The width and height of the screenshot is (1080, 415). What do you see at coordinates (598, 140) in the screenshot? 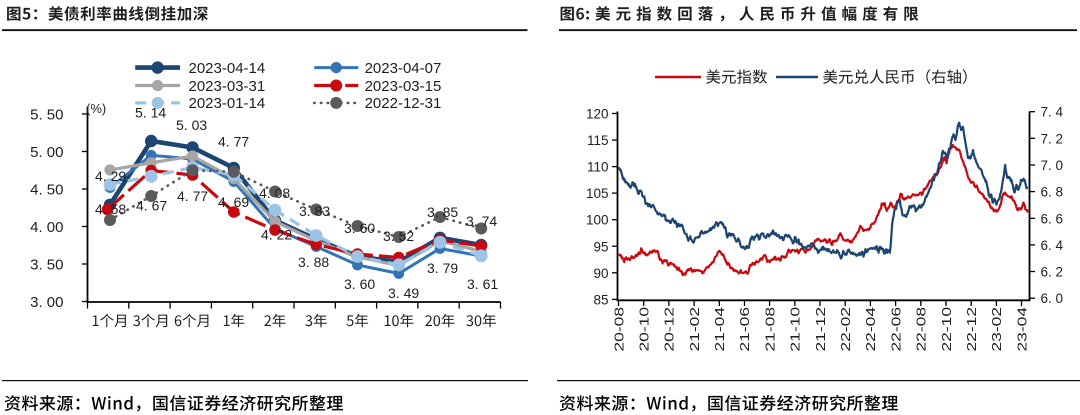
I see `svg-text: 115` at bounding box center [598, 140].